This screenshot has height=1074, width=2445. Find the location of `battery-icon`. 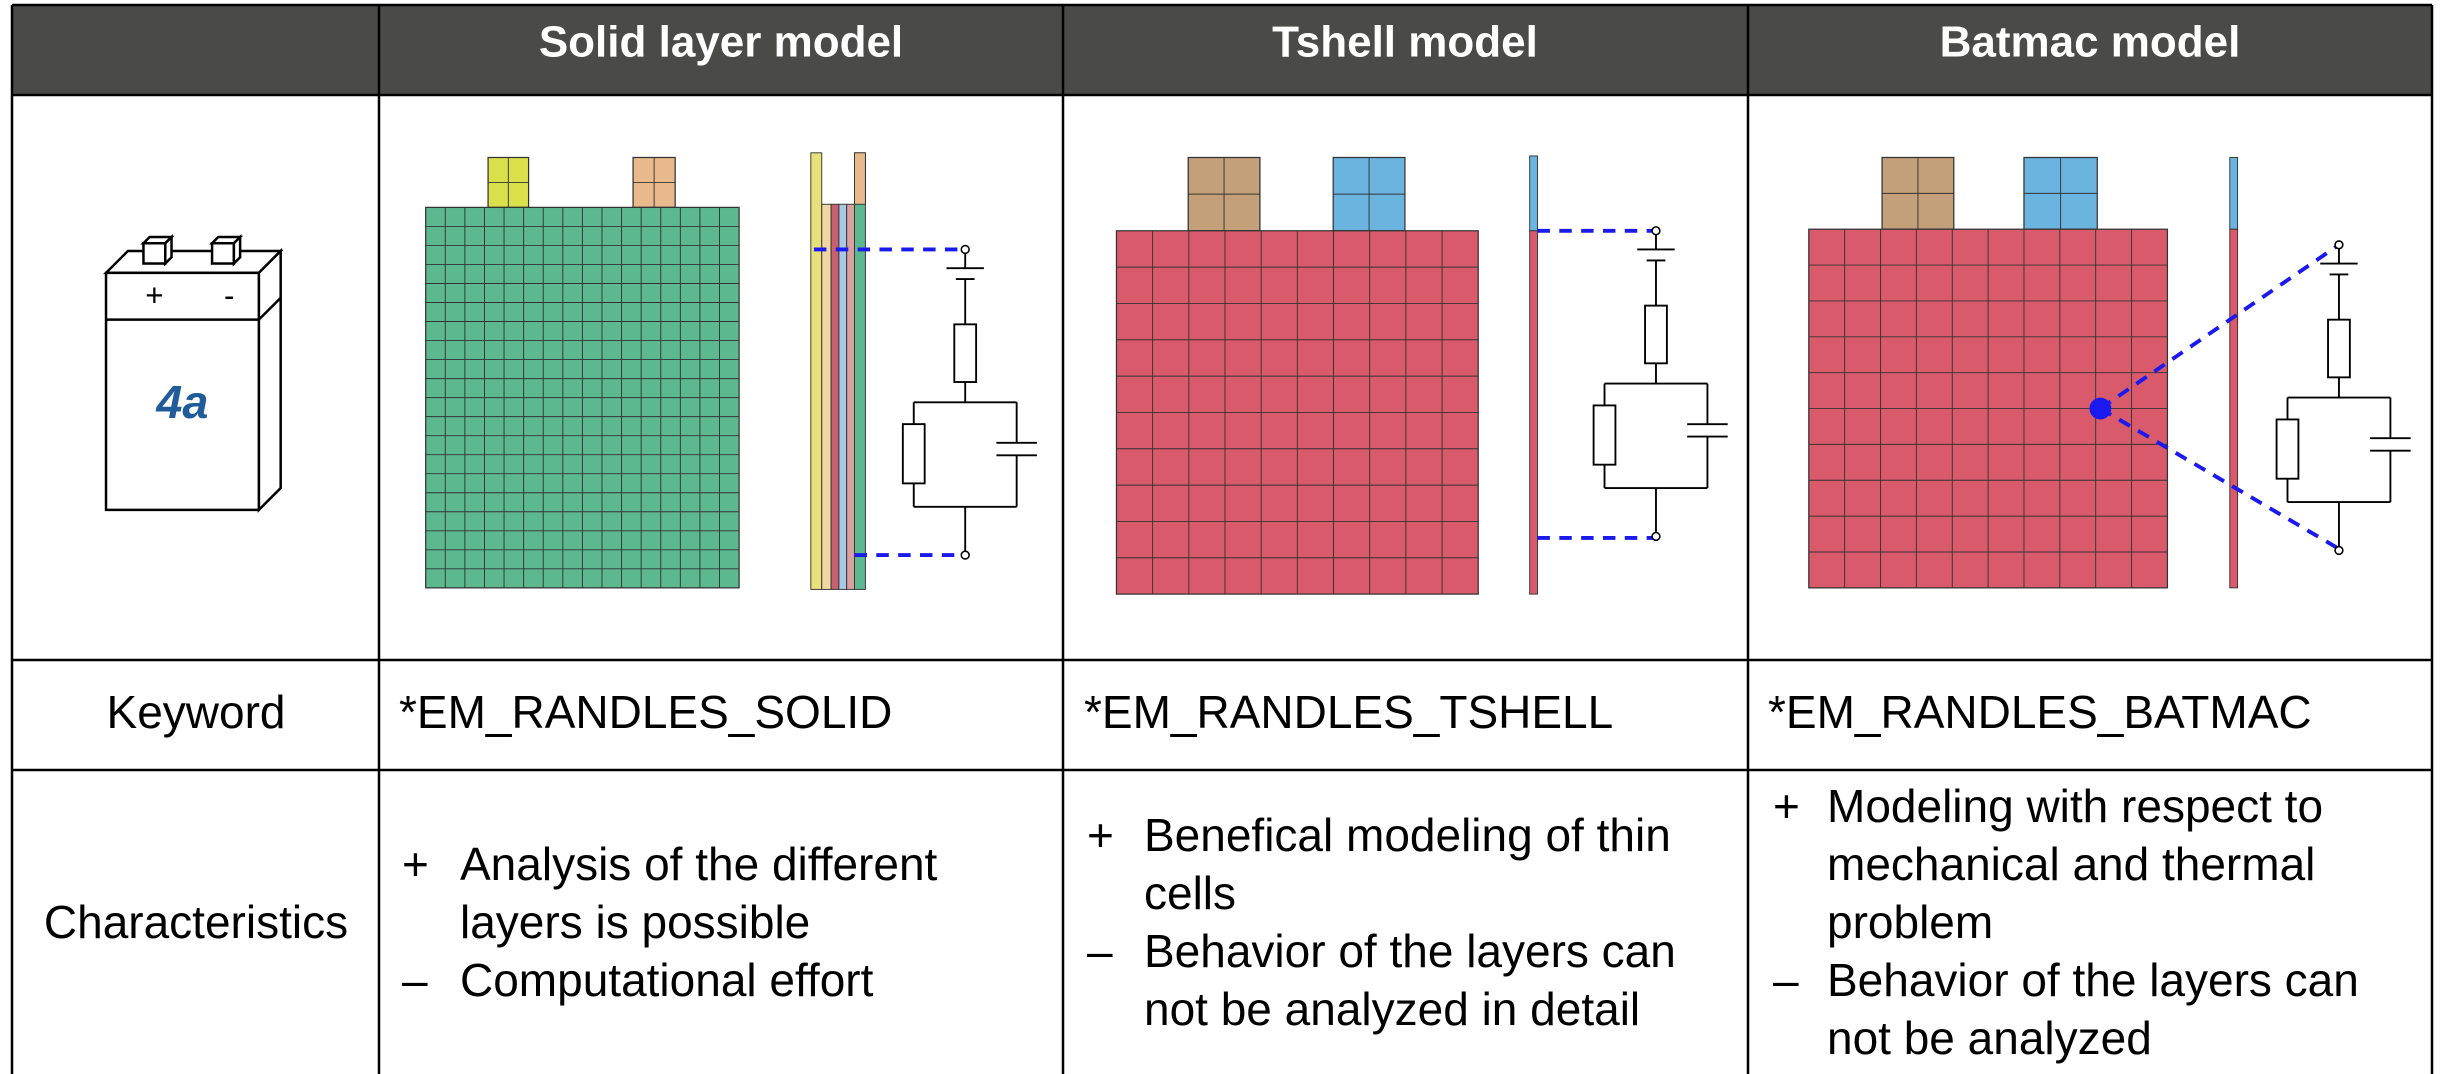

battery-icon is located at coordinates (193, 373).